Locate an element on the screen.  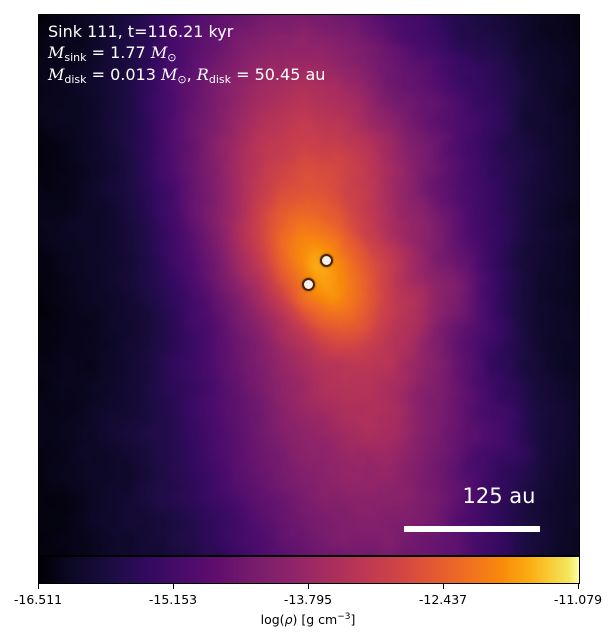
cbar-label-exponent: −3 is located at coordinates (344, 617).